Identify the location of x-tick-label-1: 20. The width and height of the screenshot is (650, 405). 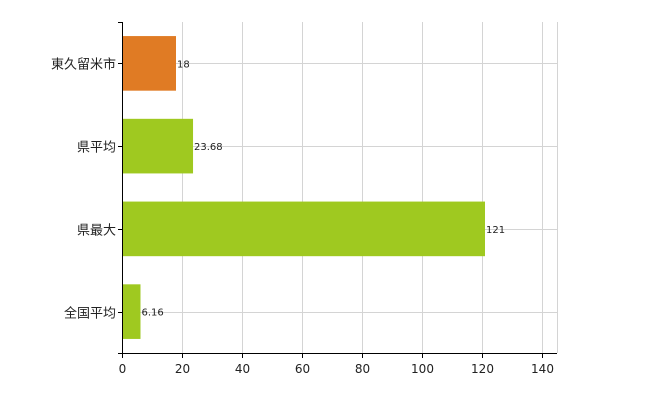
(182, 369).